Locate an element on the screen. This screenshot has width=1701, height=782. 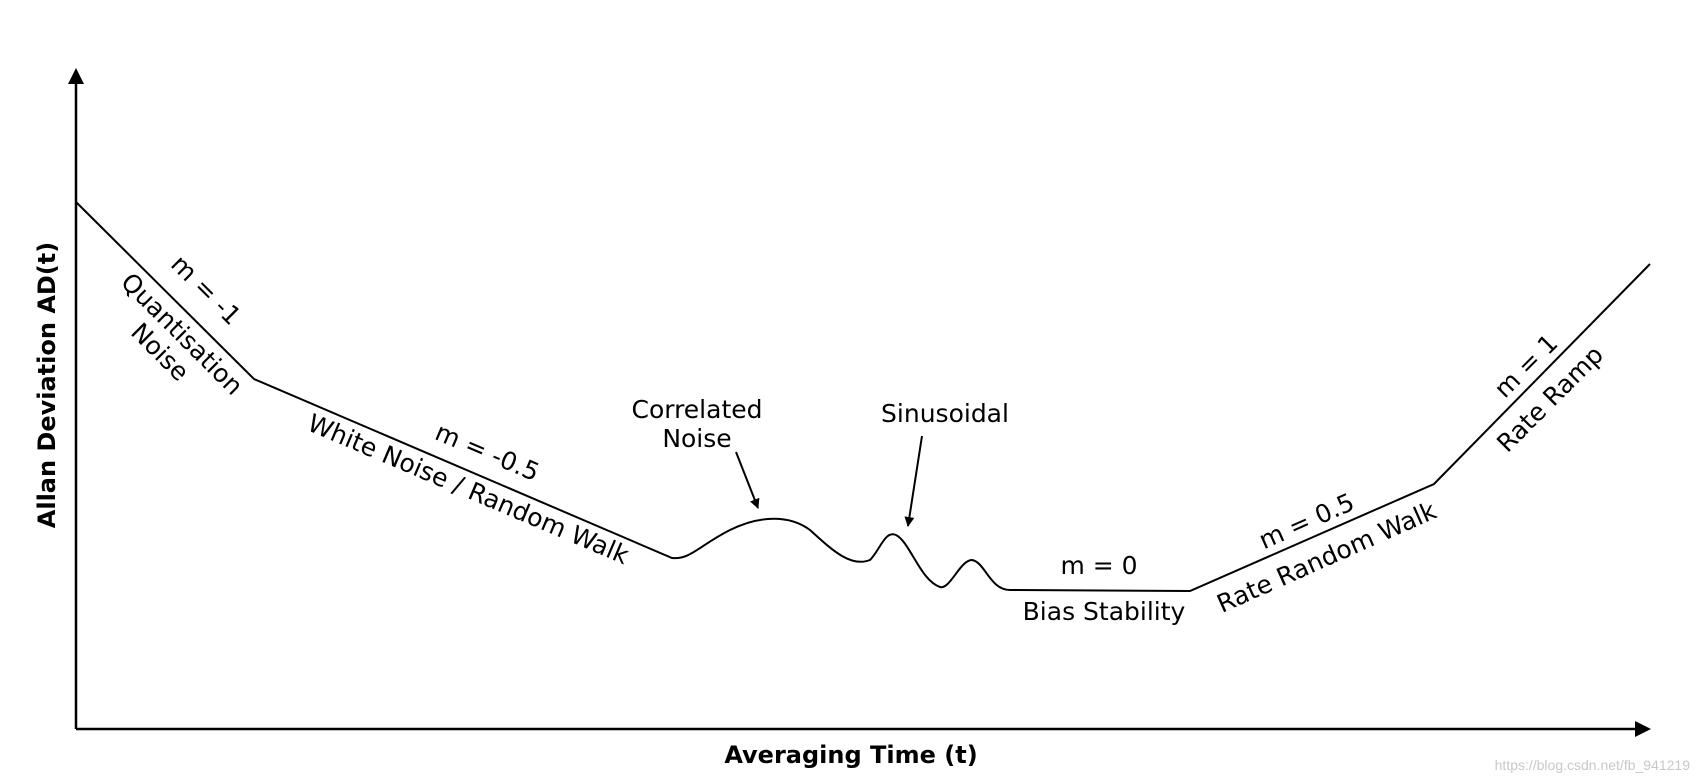
correlated-noise-label-line2: Noise is located at coordinates (696, 438).